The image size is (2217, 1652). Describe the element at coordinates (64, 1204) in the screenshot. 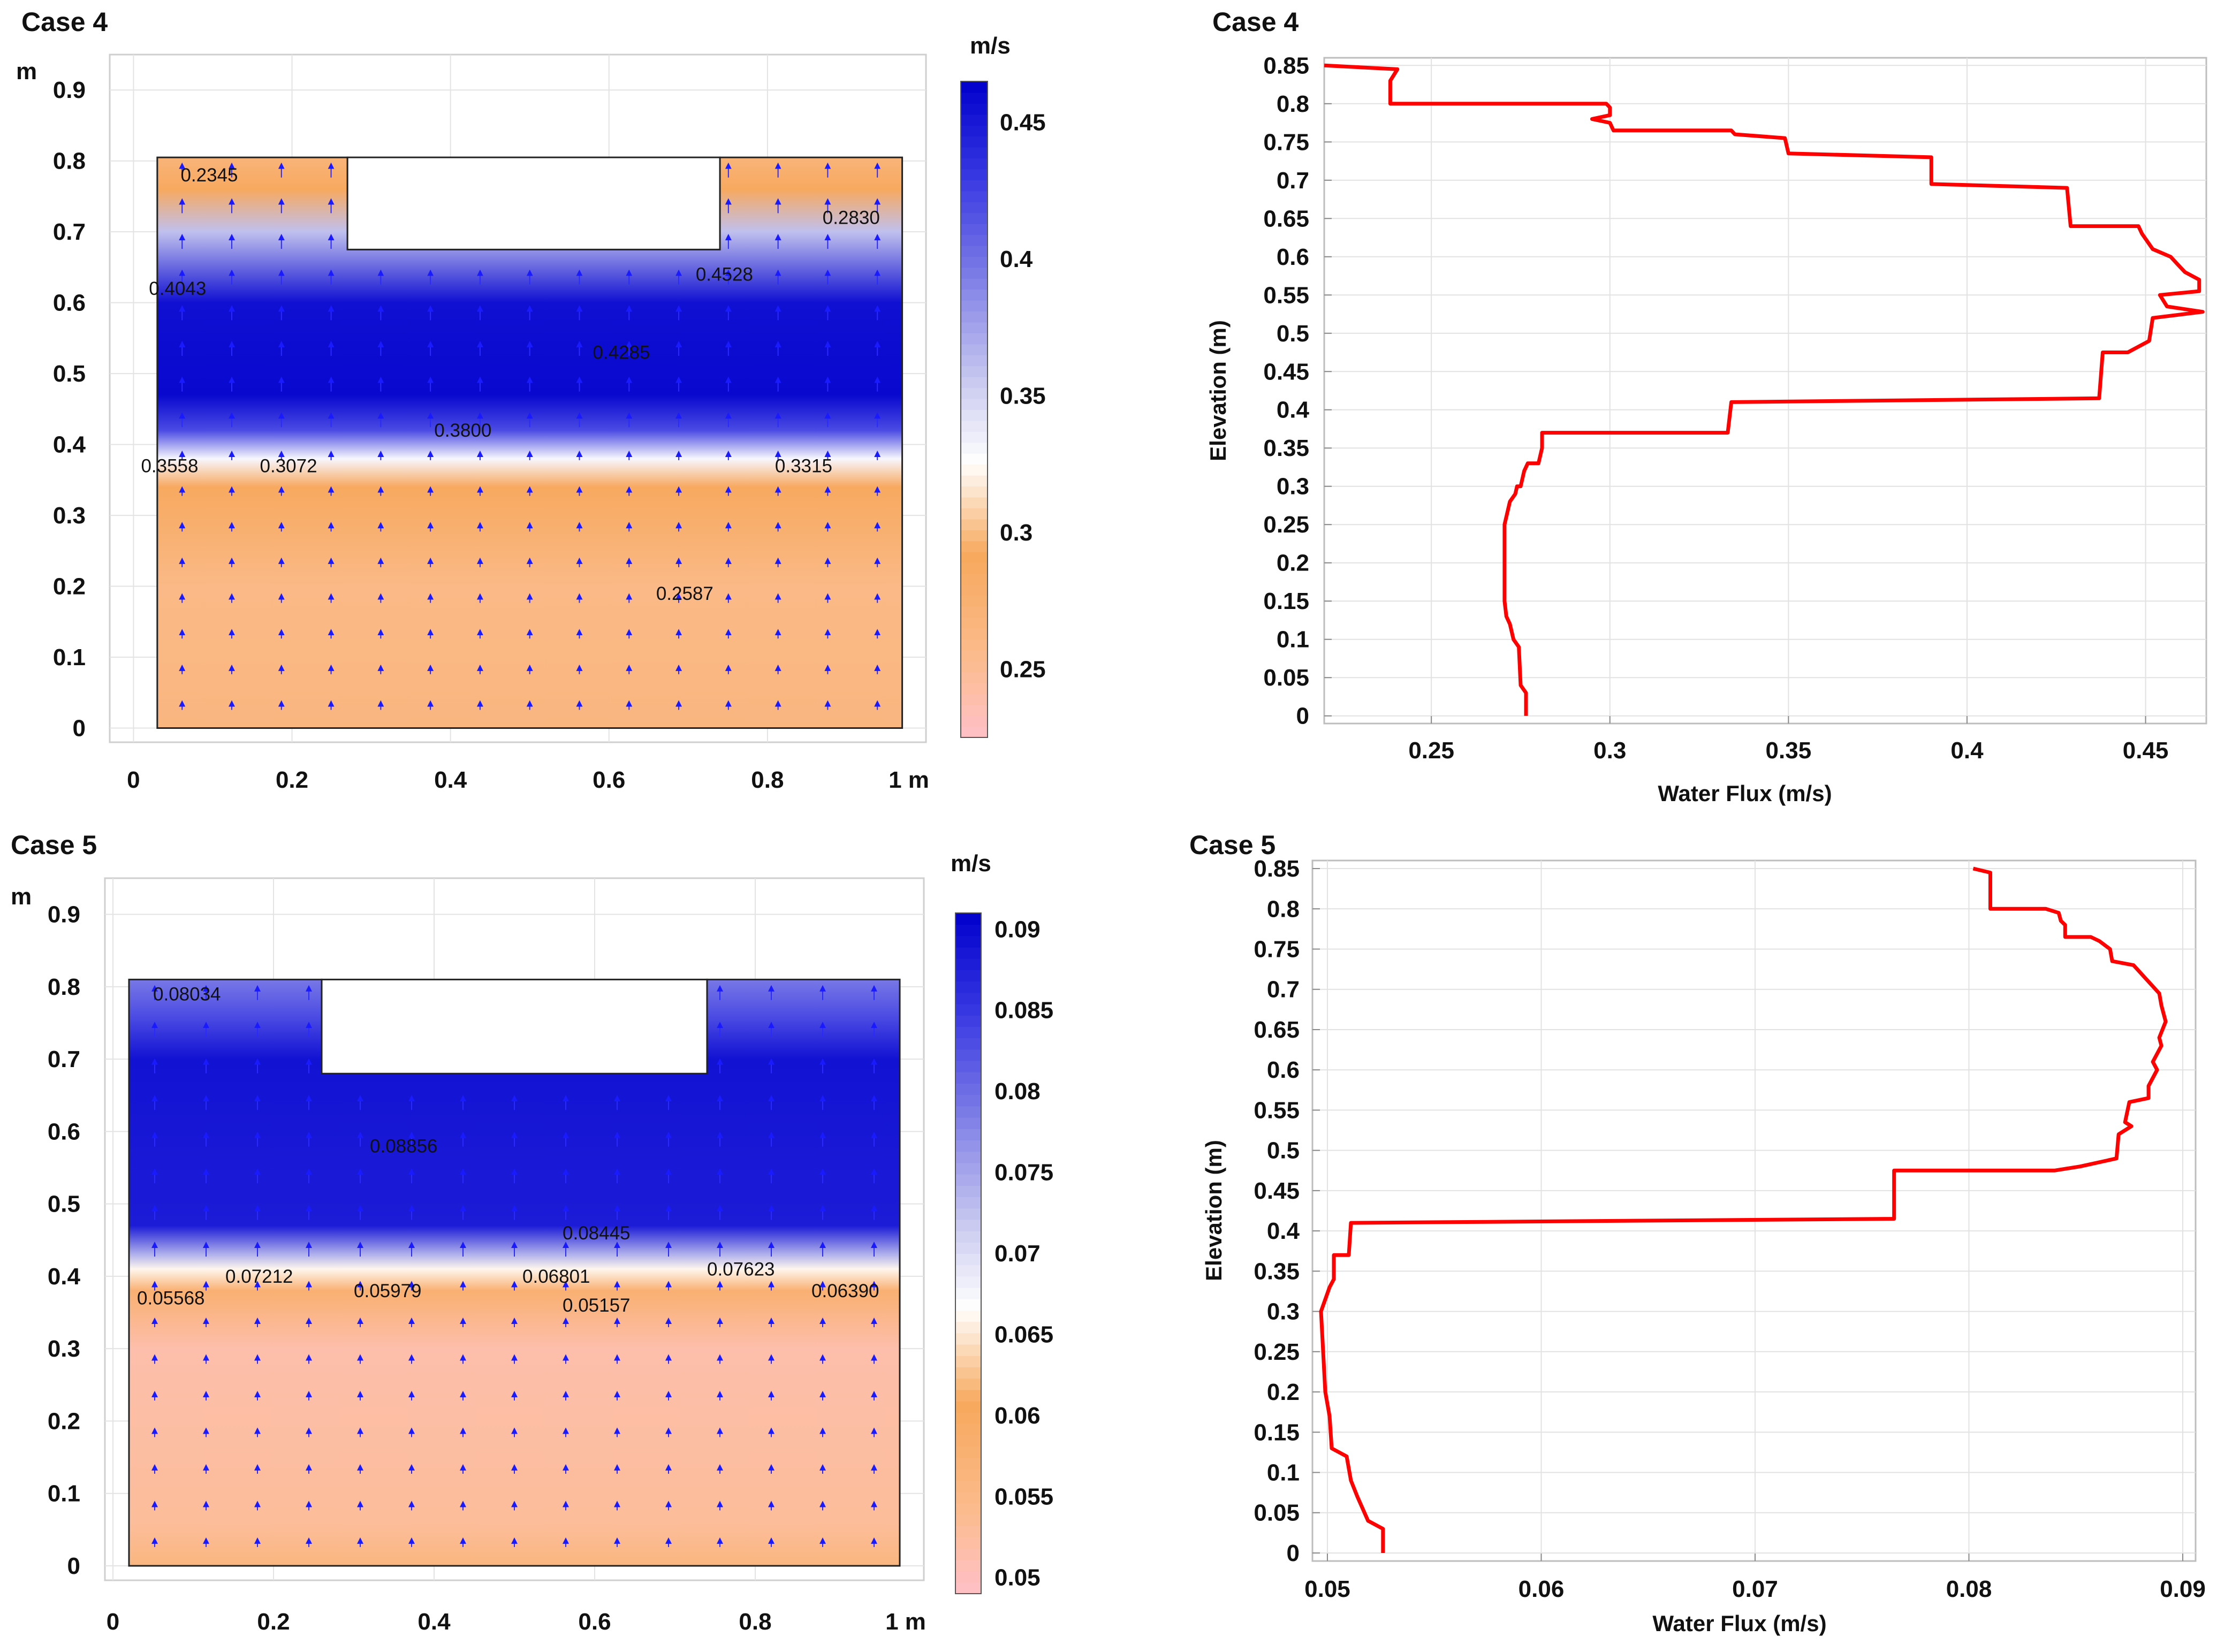

I see `case5-field-y-tick: 0.5` at that location.